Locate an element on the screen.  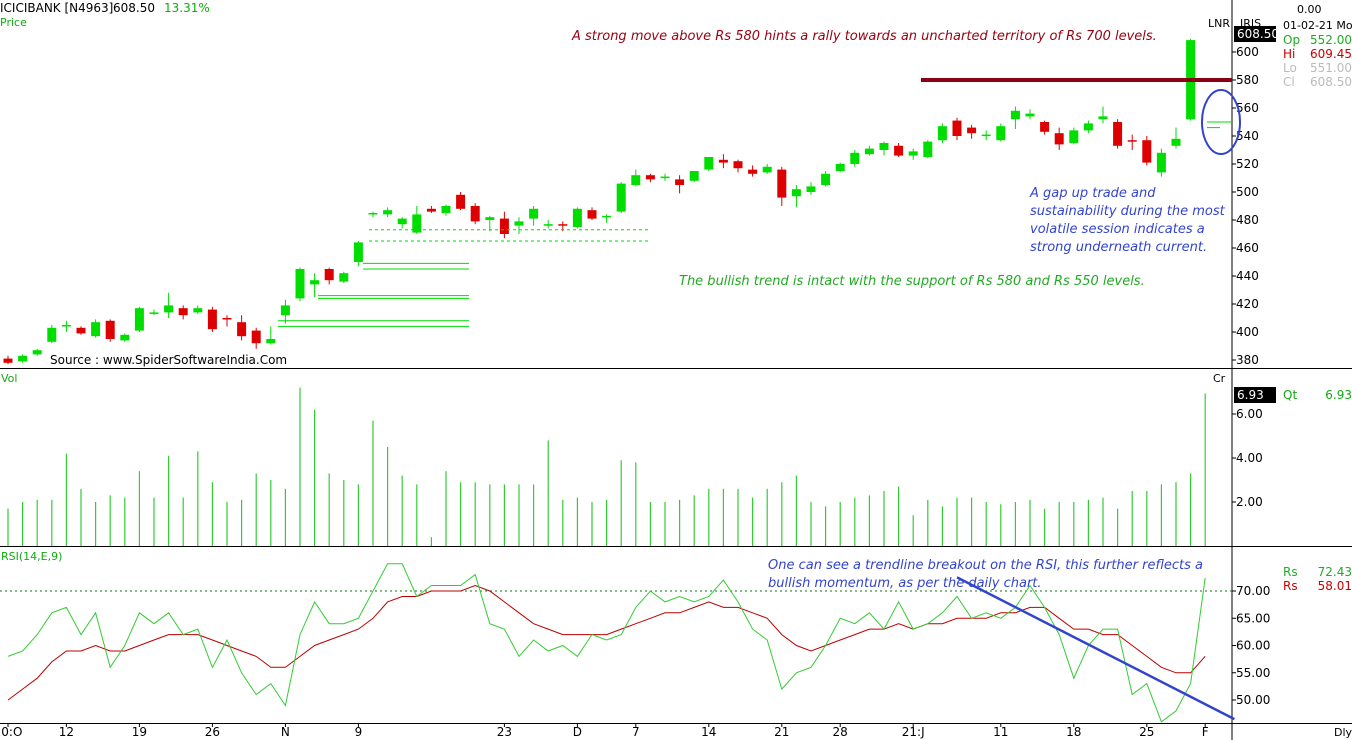
last-price: 608.50 is located at coordinates (134, 8).